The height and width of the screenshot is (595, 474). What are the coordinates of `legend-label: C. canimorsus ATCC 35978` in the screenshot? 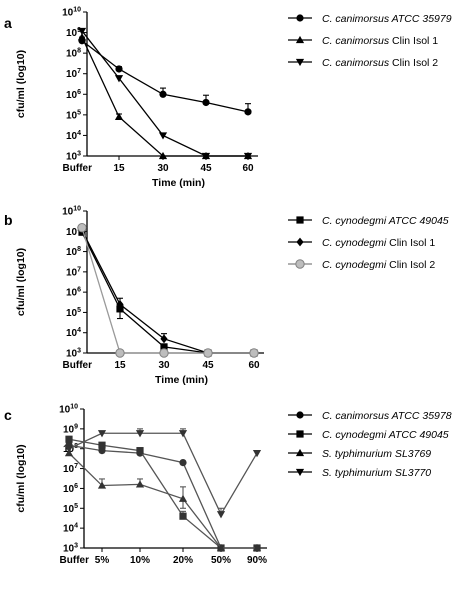 It's located at (387, 416).